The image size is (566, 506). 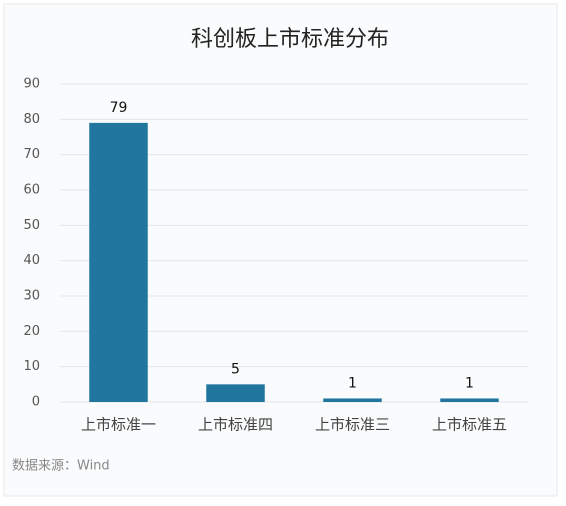 What do you see at coordinates (235, 425) in the screenshot?
I see `x-tick-label: 上市标准四` at bounding box center [235, 425].